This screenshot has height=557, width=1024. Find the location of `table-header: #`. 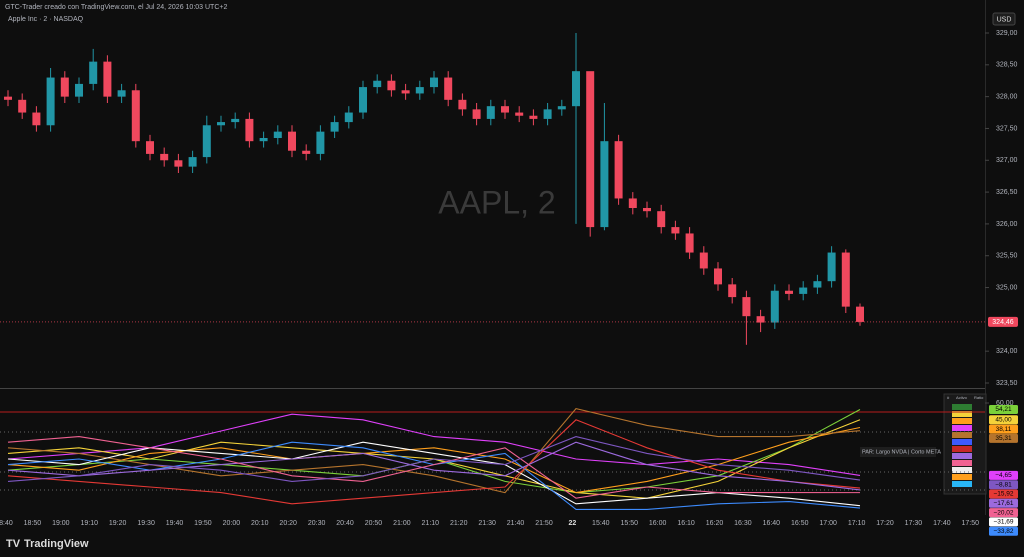

table-header: # is located at coordinates (948, 397).